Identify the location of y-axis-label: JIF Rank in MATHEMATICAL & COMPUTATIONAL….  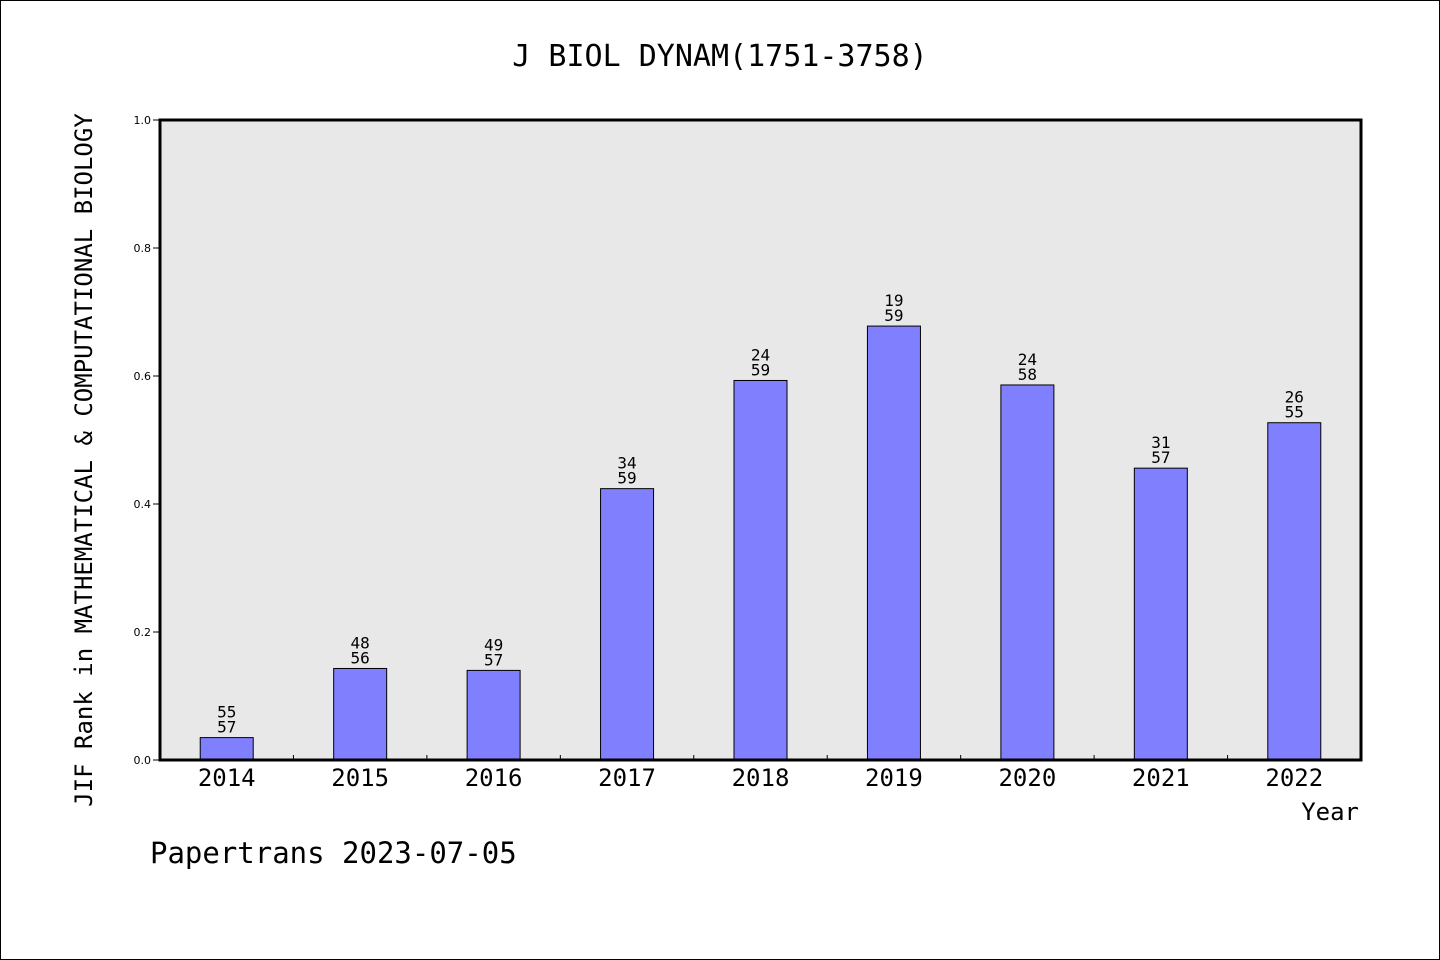
(84, 460).